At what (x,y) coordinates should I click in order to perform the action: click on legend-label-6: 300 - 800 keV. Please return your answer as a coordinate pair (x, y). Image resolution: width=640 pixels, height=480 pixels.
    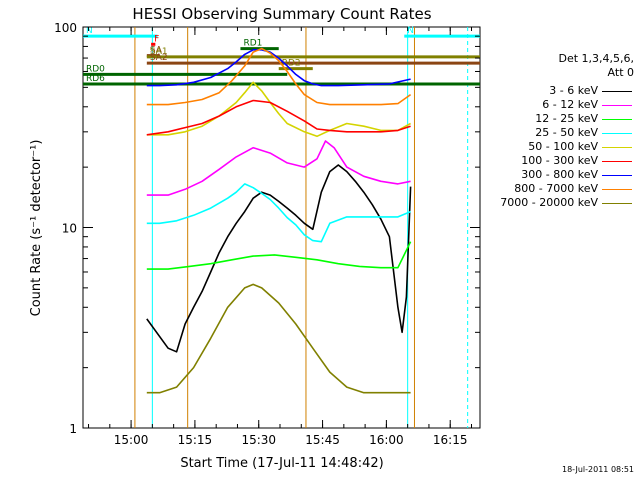
    Looking at the image, I should click on (559, 174).